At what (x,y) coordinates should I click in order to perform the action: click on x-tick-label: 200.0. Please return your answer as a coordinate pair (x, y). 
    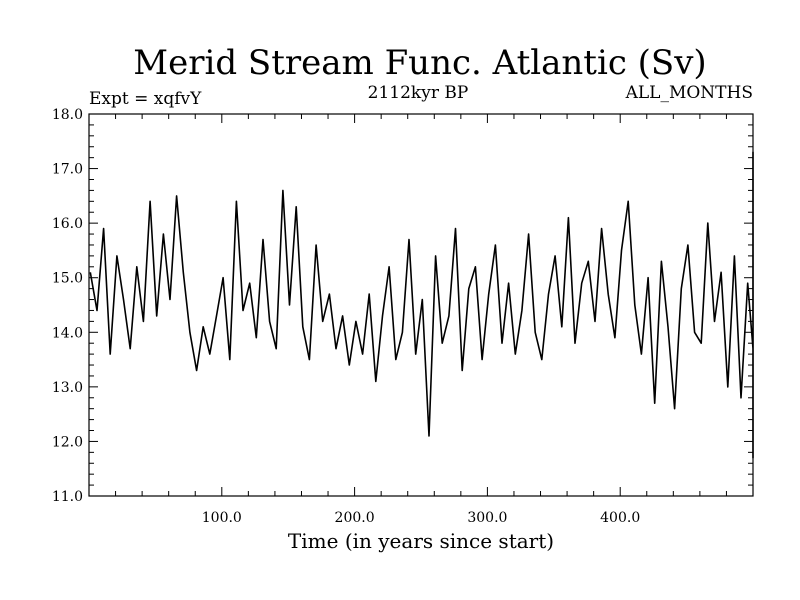
    Looking at the image, I should click on (355, 518).